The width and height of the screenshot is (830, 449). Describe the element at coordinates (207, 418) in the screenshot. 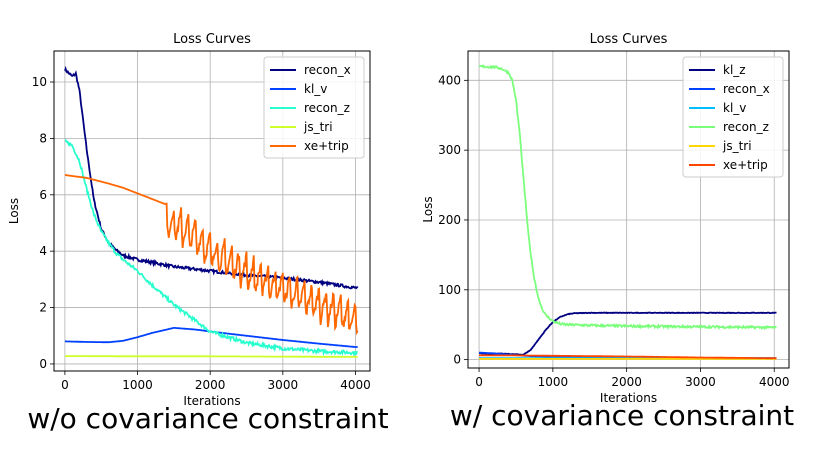

I see `chart-caption: w/o covariance constraint` at that location.